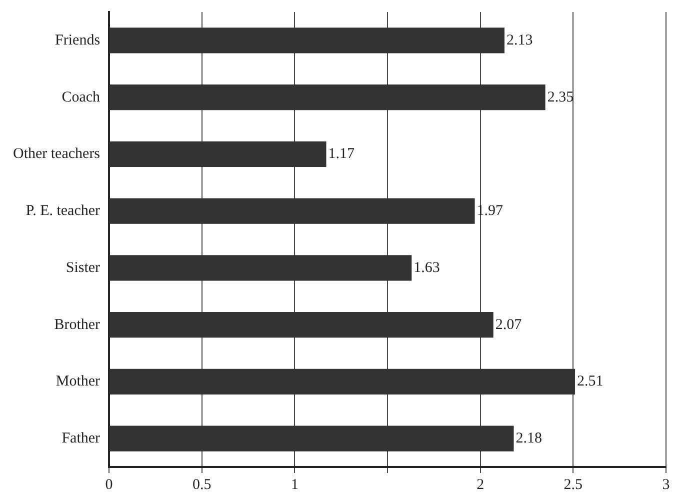 Image resolution: width=676 pixels, height=502 pixels. I want to click on y-tick-label: Mother, so click(78, 382).